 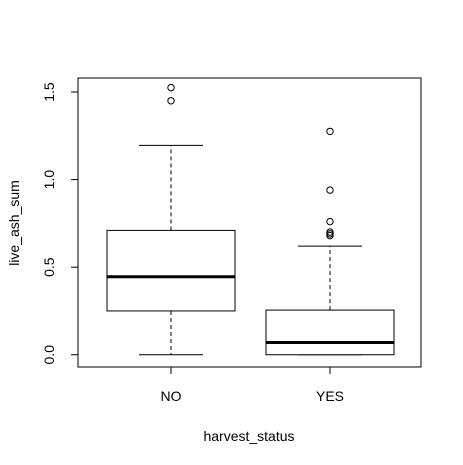 What do you see at coordinates (330, 396) in the screenshot?
I see `x-tick-label-yes: YES` at bounding box center [330, 396].